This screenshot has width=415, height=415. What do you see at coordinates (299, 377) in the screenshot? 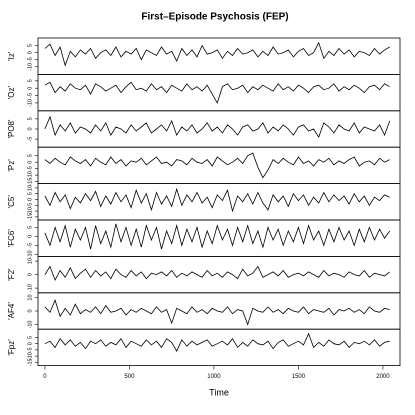
I see `x-tick-label: 1500` at bounding box center [299, 377].